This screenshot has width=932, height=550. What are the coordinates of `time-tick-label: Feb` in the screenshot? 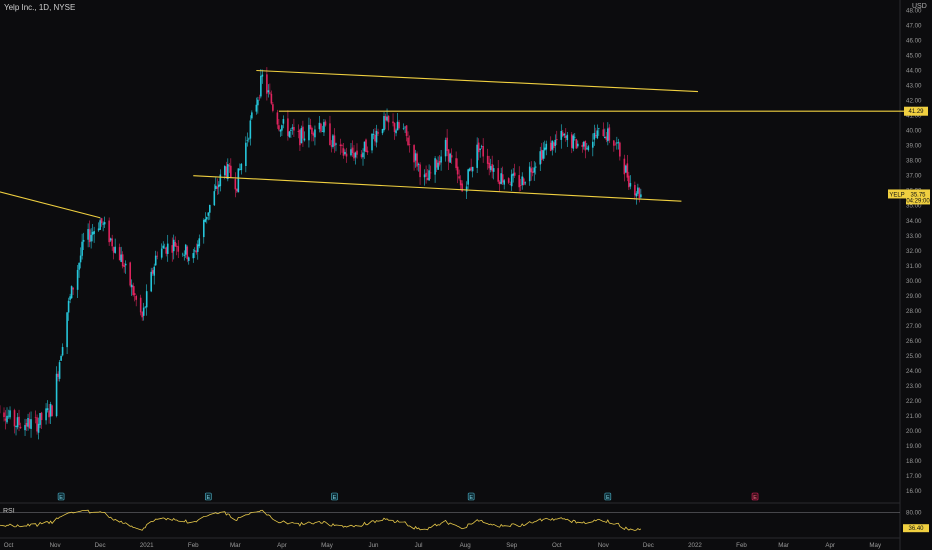 It's located at (741, 545).